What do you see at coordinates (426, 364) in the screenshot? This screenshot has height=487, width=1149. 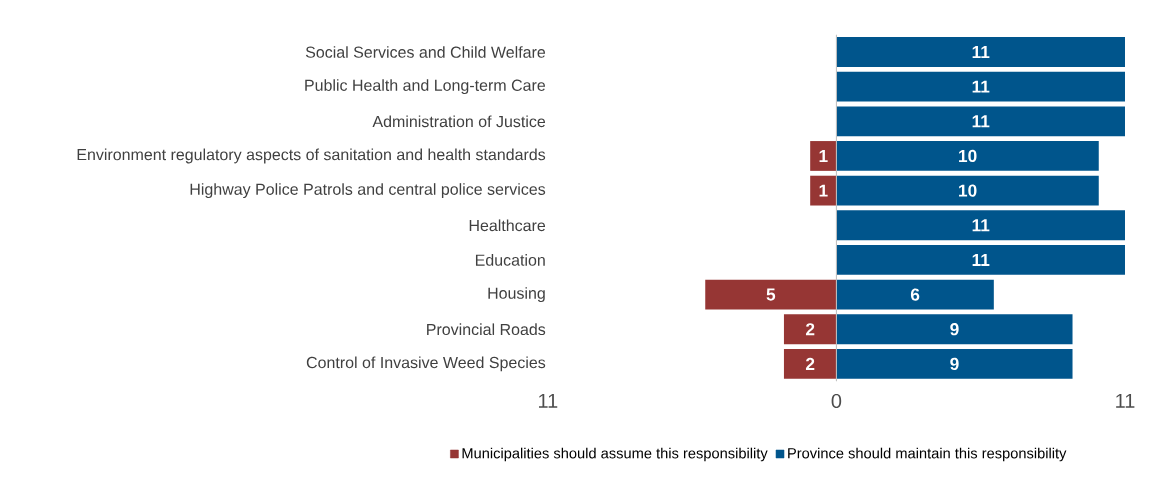 I see `y-tick-label: Control of Invasive Weed Species` at bounding box center [426, 364].